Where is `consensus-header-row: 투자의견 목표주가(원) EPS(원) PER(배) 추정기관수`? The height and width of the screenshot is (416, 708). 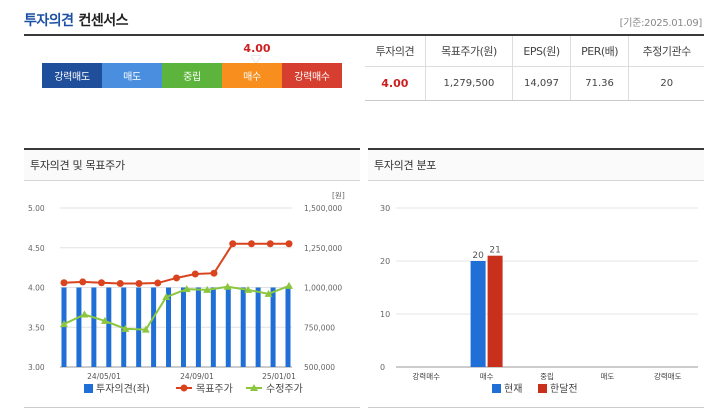 consensus-header-row: 투자의견 목표주가(원) EPS(원) PER(배) 추정기관수 is located at coordinates (534, 51).